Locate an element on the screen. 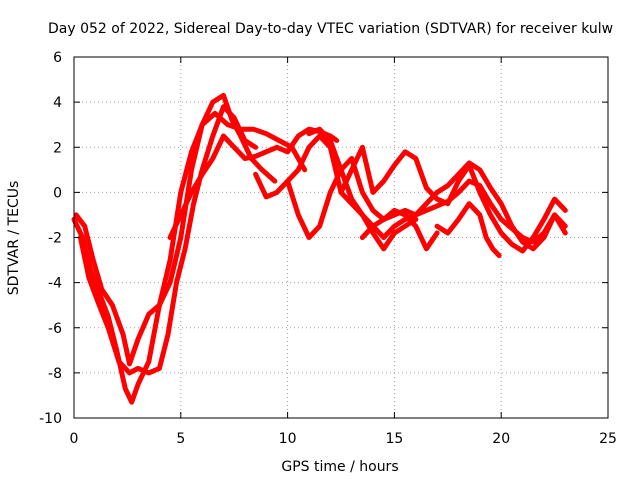  y-axis-label: SDTVAR / TECUs is located at coordinates (14, 238).